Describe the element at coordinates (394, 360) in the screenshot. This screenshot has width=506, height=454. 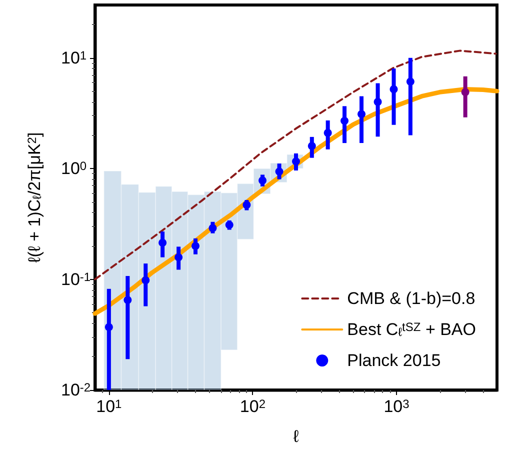
I see `legend-label: Planck 2015` at that location.